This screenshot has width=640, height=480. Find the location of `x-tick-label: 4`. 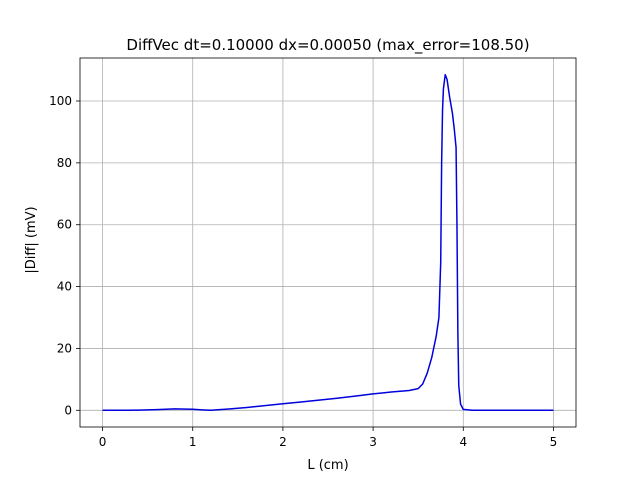

x-tick-label: 4 is located at coordinates (463, 442).